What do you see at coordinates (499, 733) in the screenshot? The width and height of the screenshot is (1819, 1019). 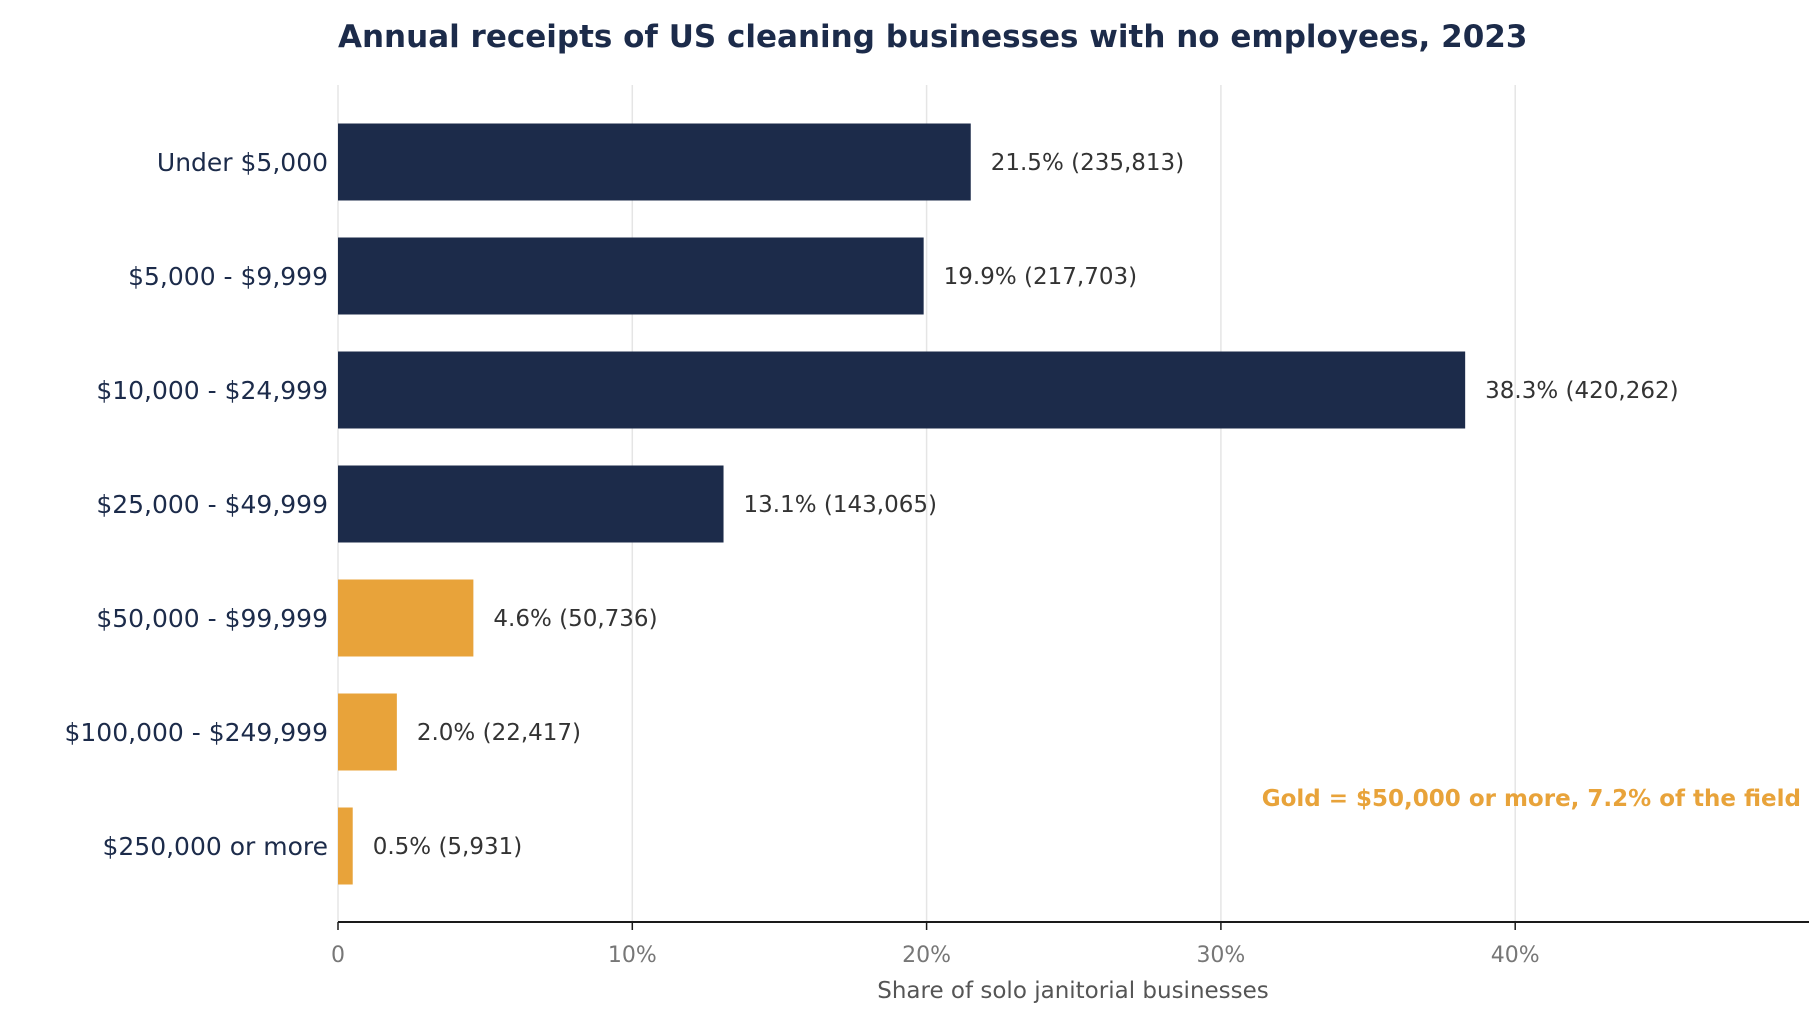 I see `data-label: 2.0% (22,417)` at bounding box center [499, 733].